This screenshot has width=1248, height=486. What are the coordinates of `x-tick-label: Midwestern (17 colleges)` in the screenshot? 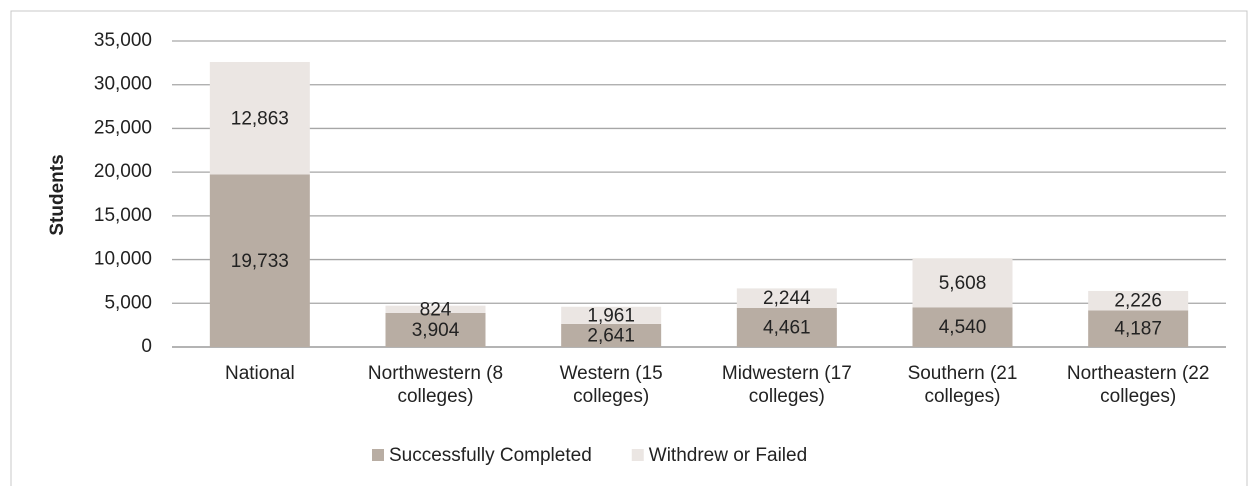 It's located at (786, 385).